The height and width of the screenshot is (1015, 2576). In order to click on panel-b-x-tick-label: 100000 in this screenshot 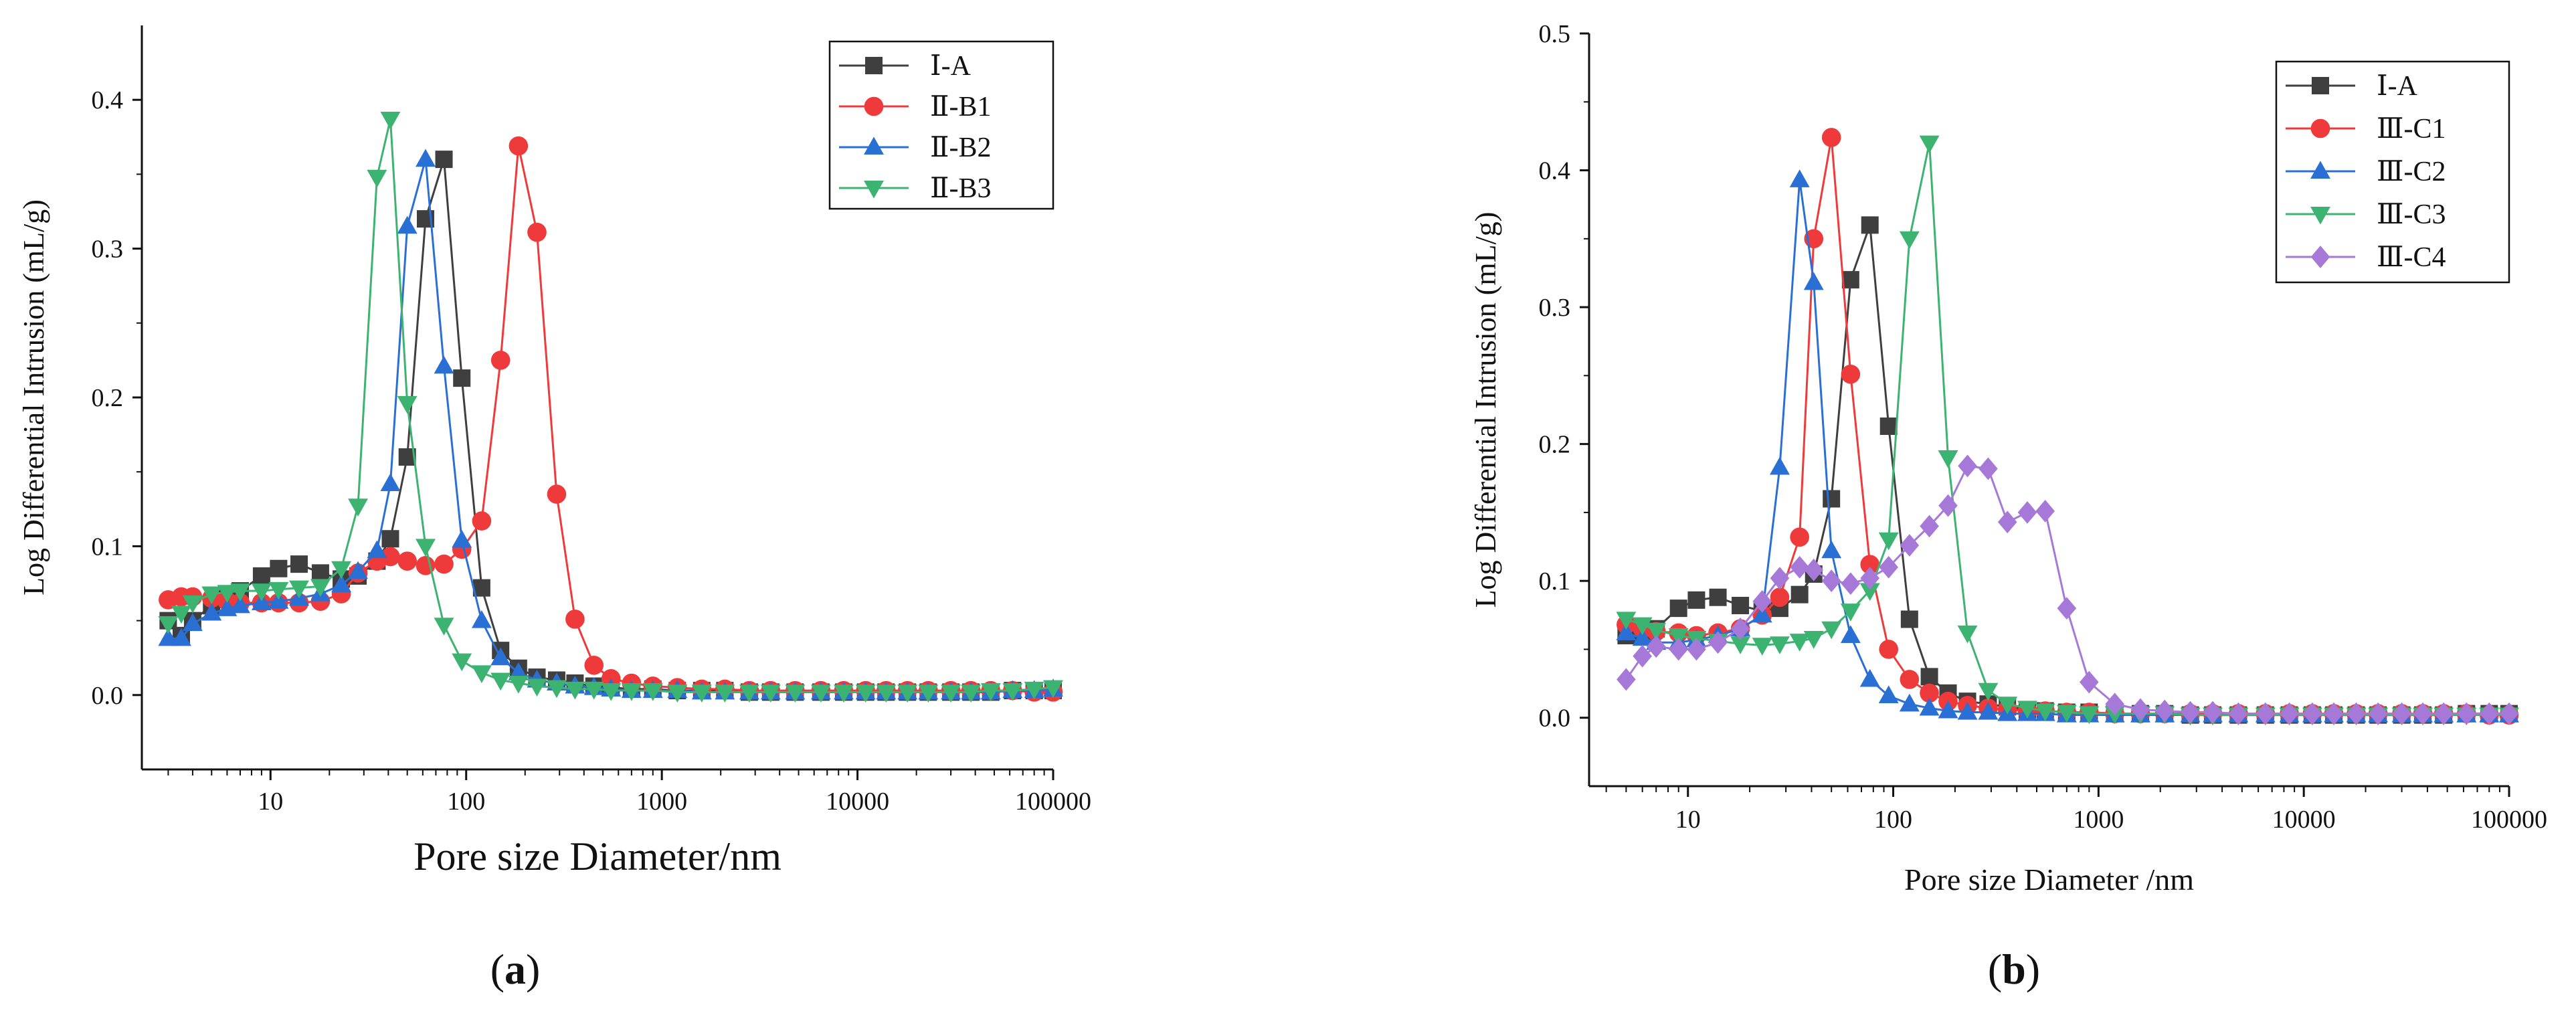, I will do `click(2509, 820)`.